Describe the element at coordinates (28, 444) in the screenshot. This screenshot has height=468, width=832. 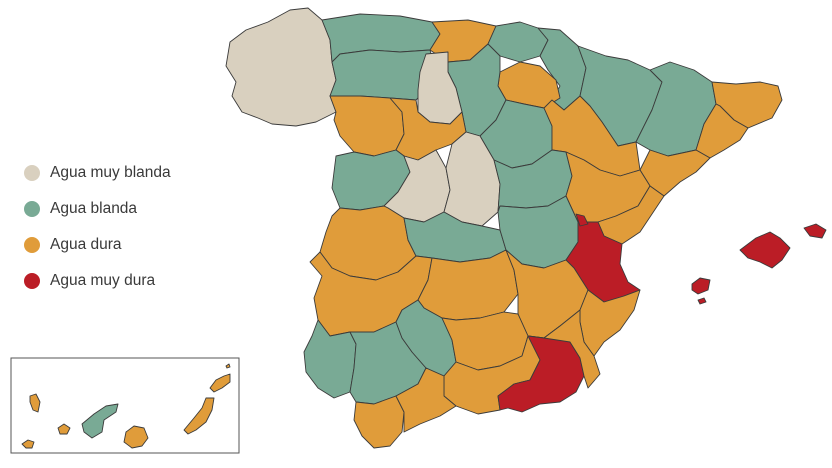
I see `region-el-hierro` at that location.